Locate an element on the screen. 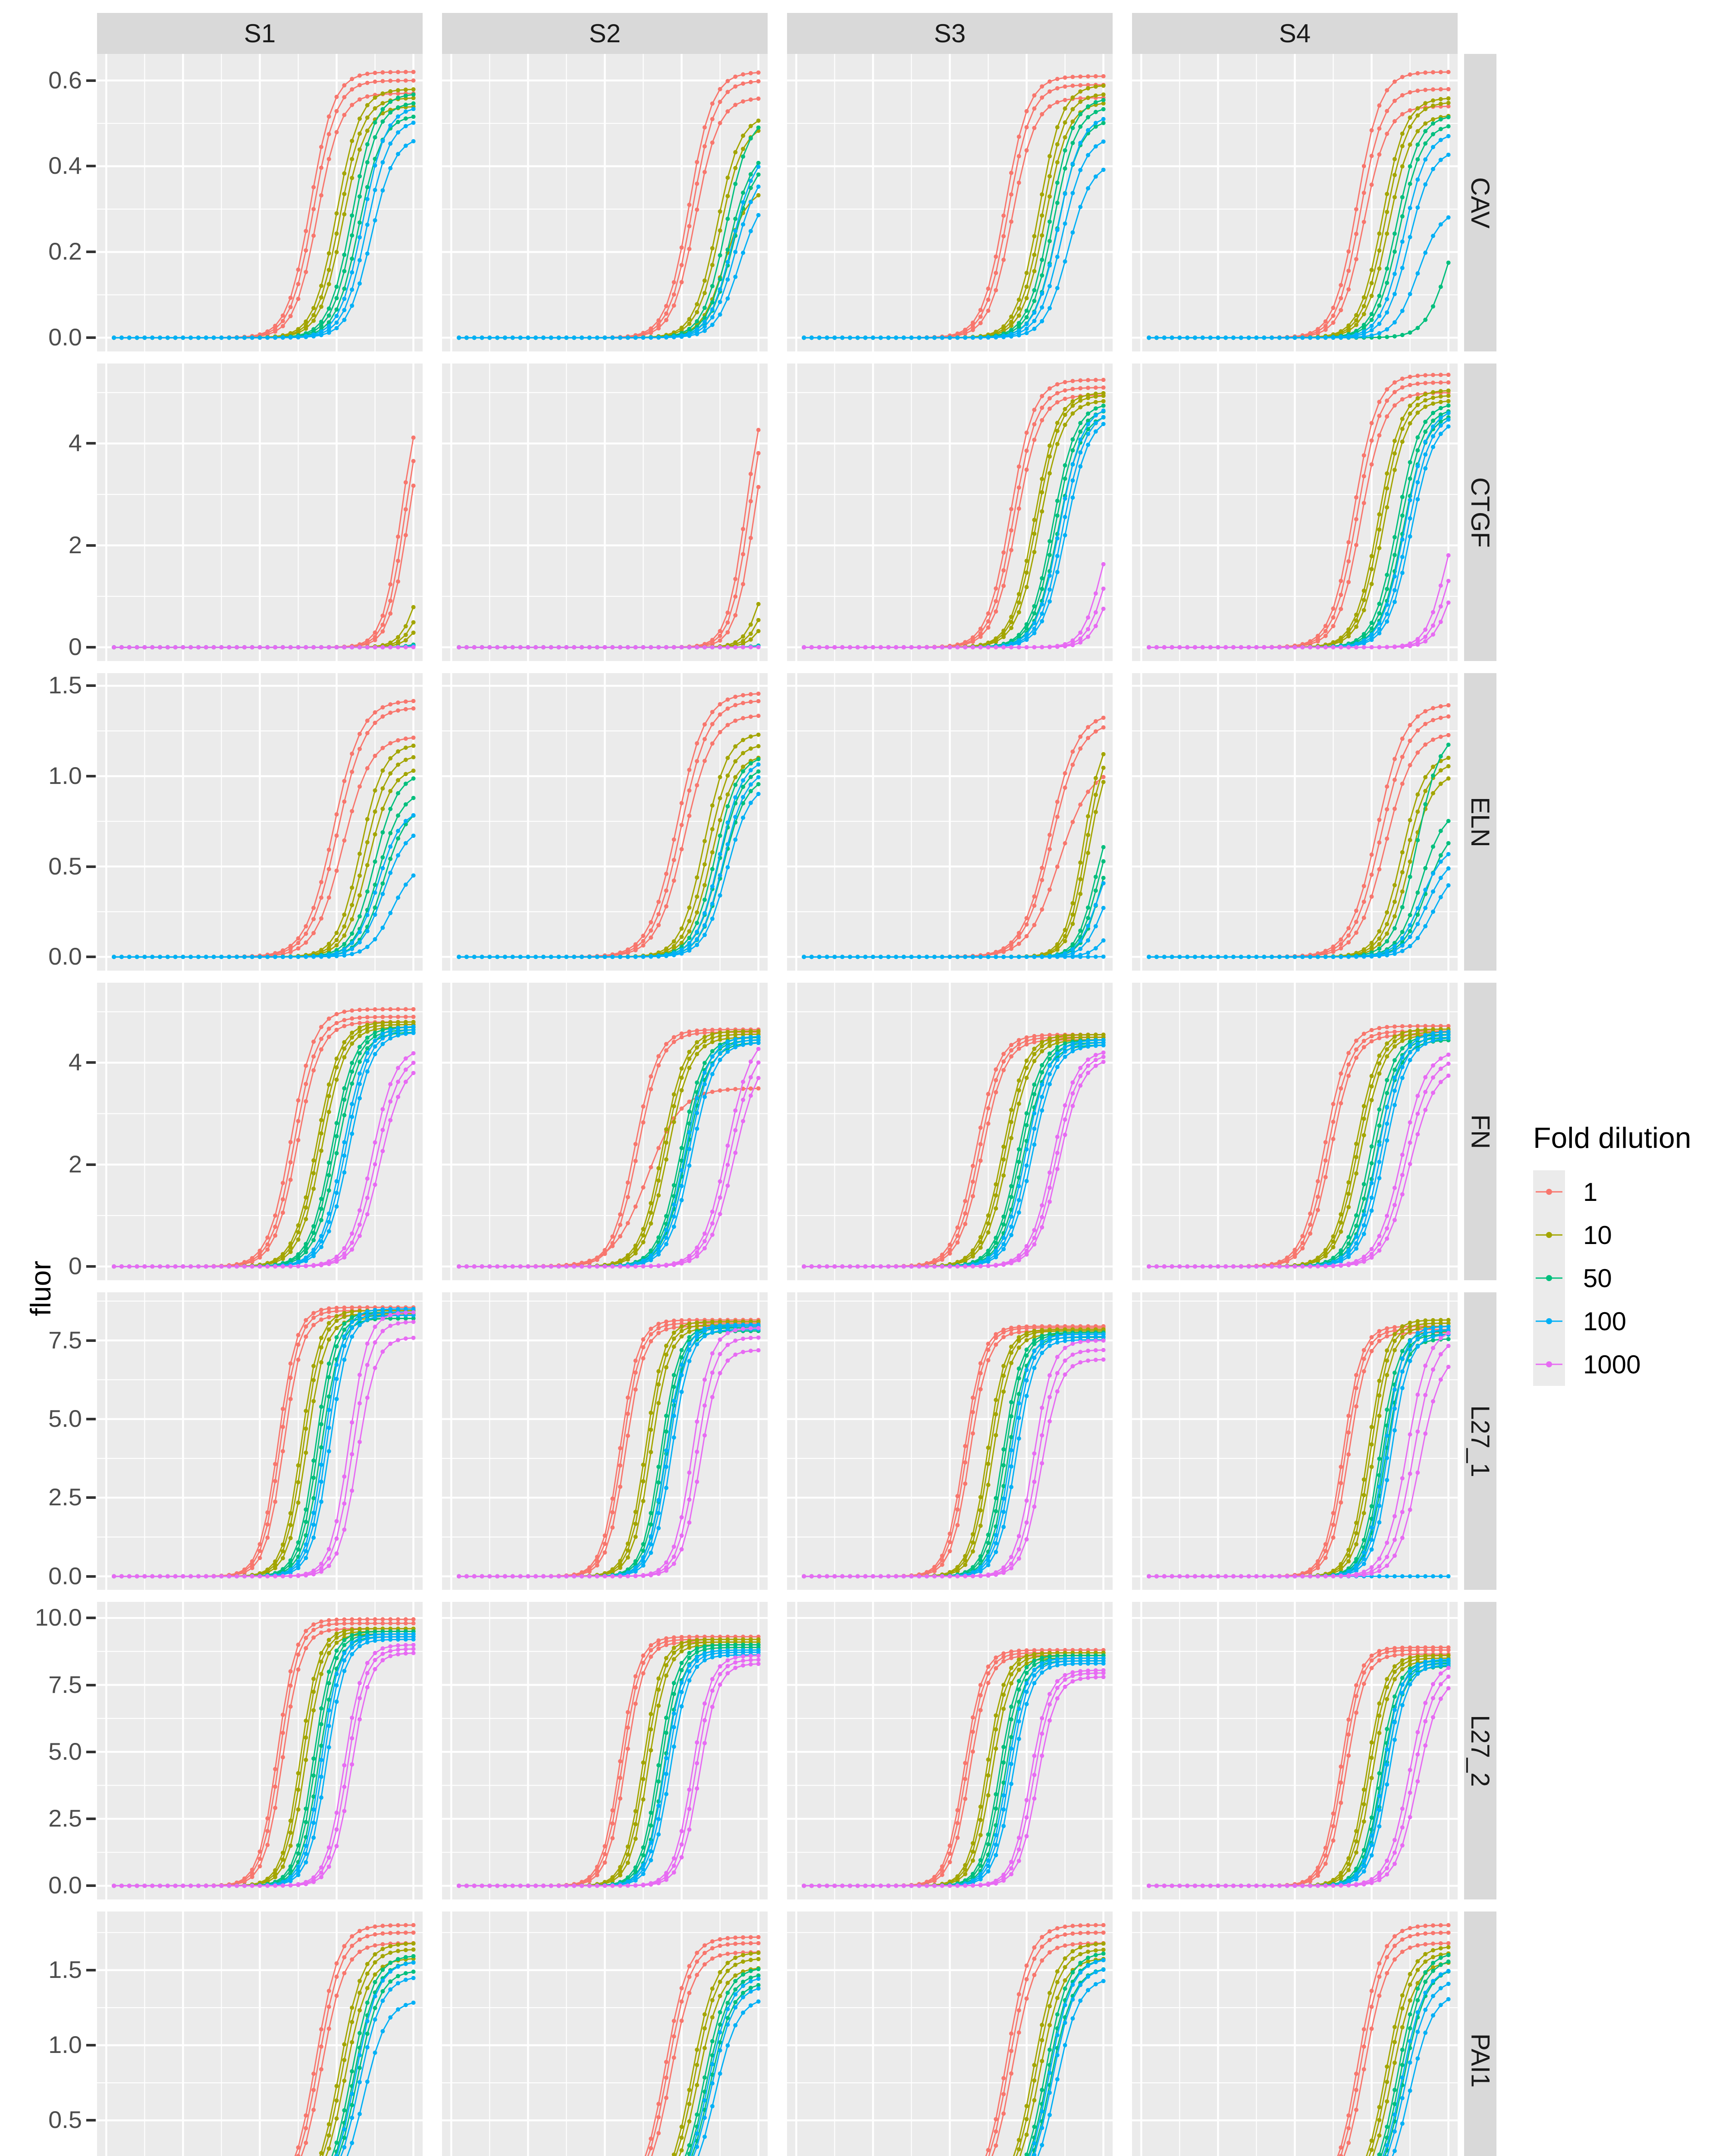  legend-title: Fold dilution is located at coordinates (1612, 1138).